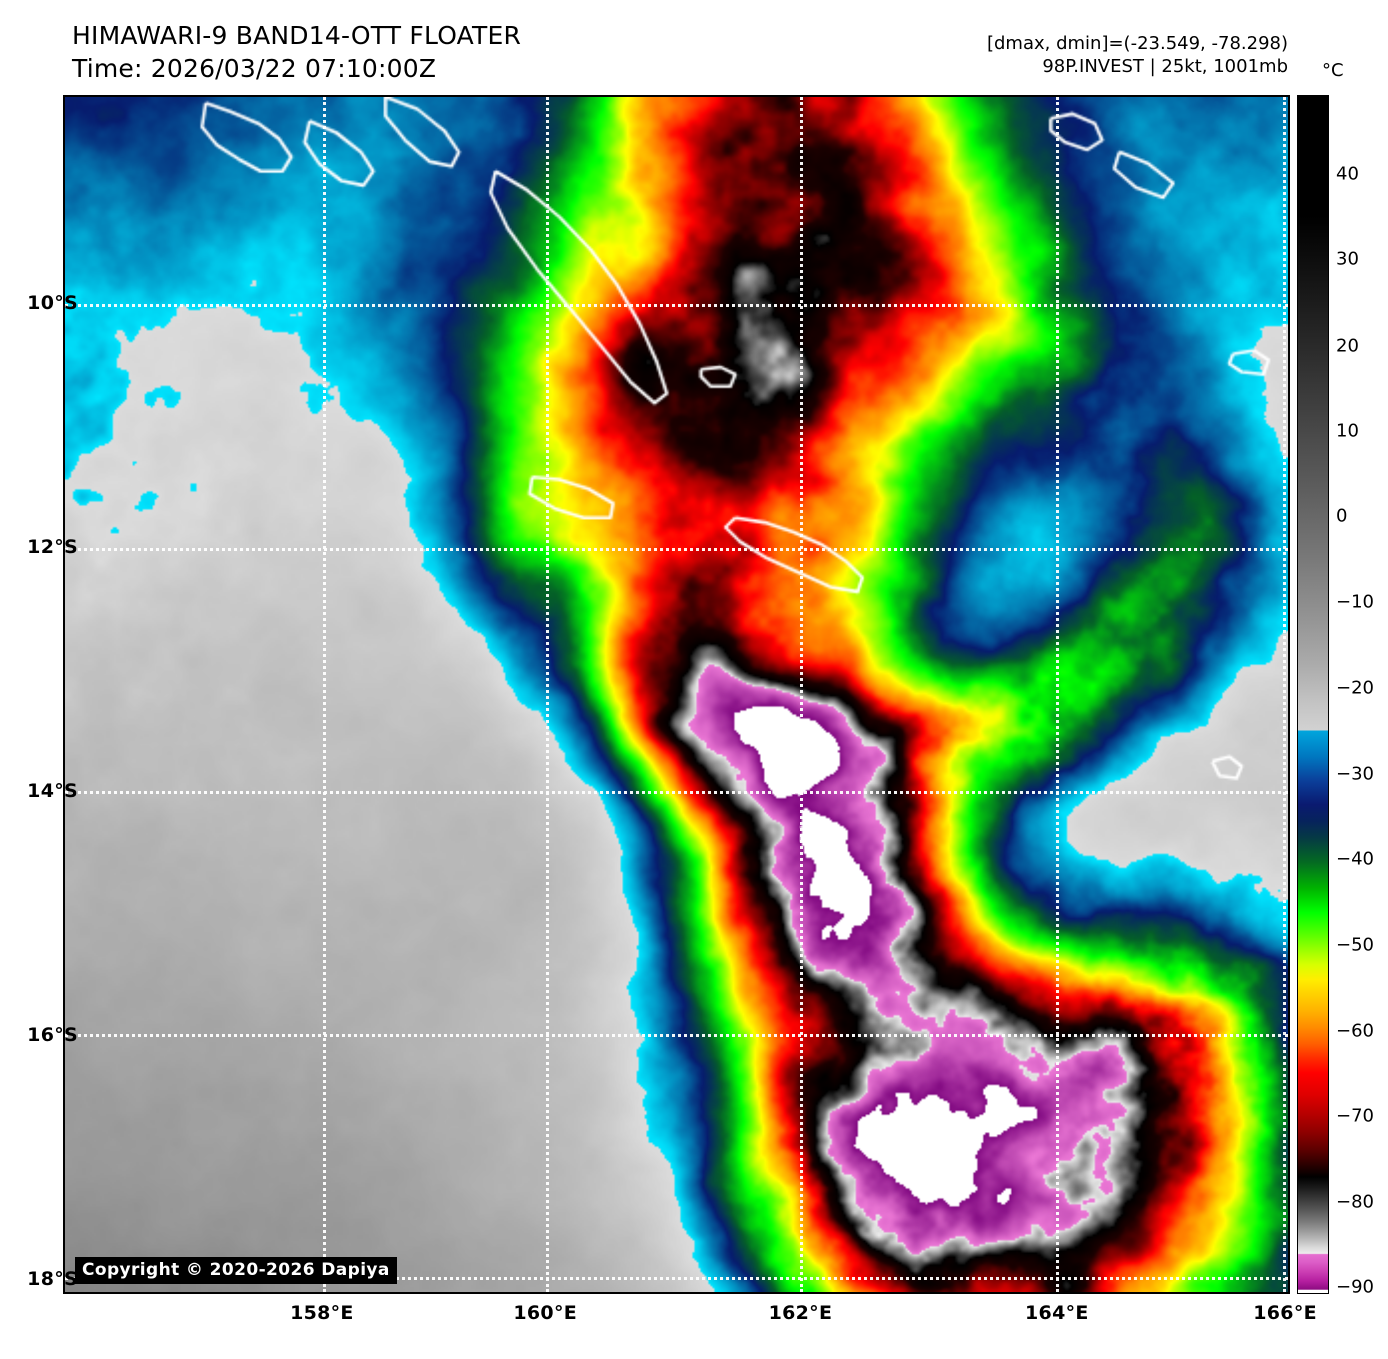 Image resolution: width=1388 pixels, height=1359 pixels. What do you see at coordinates (545, 1313) in the screenshot?
I see `lon-tick-label: 160°E` at bounding box center [545, 1313].